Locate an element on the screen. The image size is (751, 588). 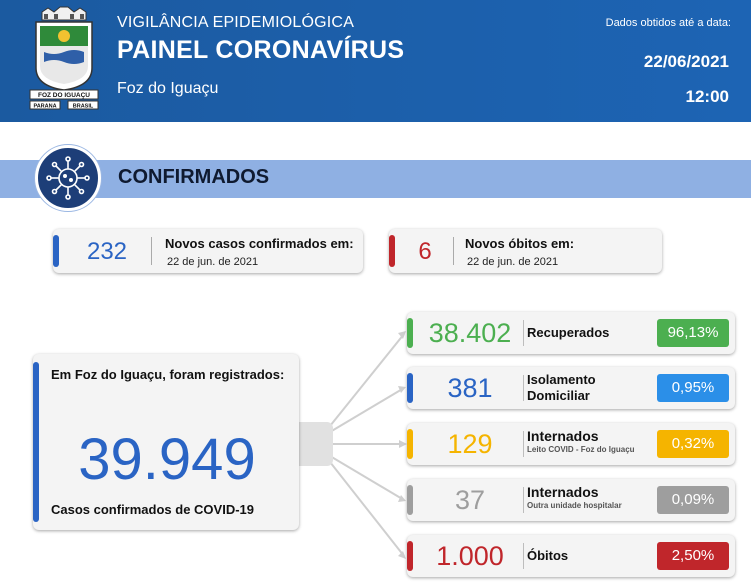
recovered-label: Recuperados is located at coordinates (568, 332).